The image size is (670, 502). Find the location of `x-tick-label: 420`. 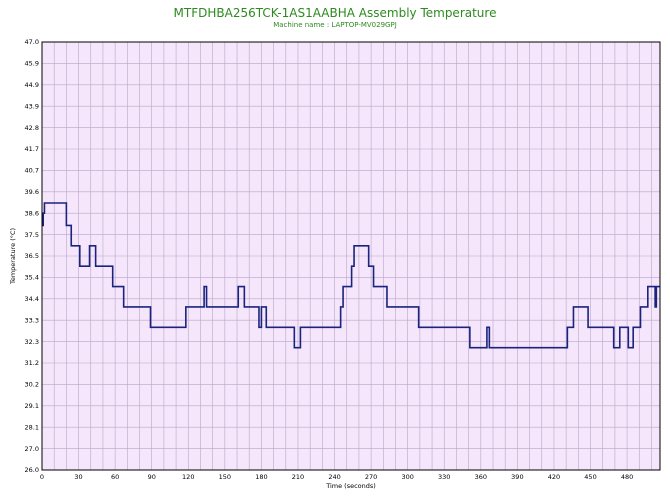

x-tick-label: 420 is located at coordinates (554, 477).